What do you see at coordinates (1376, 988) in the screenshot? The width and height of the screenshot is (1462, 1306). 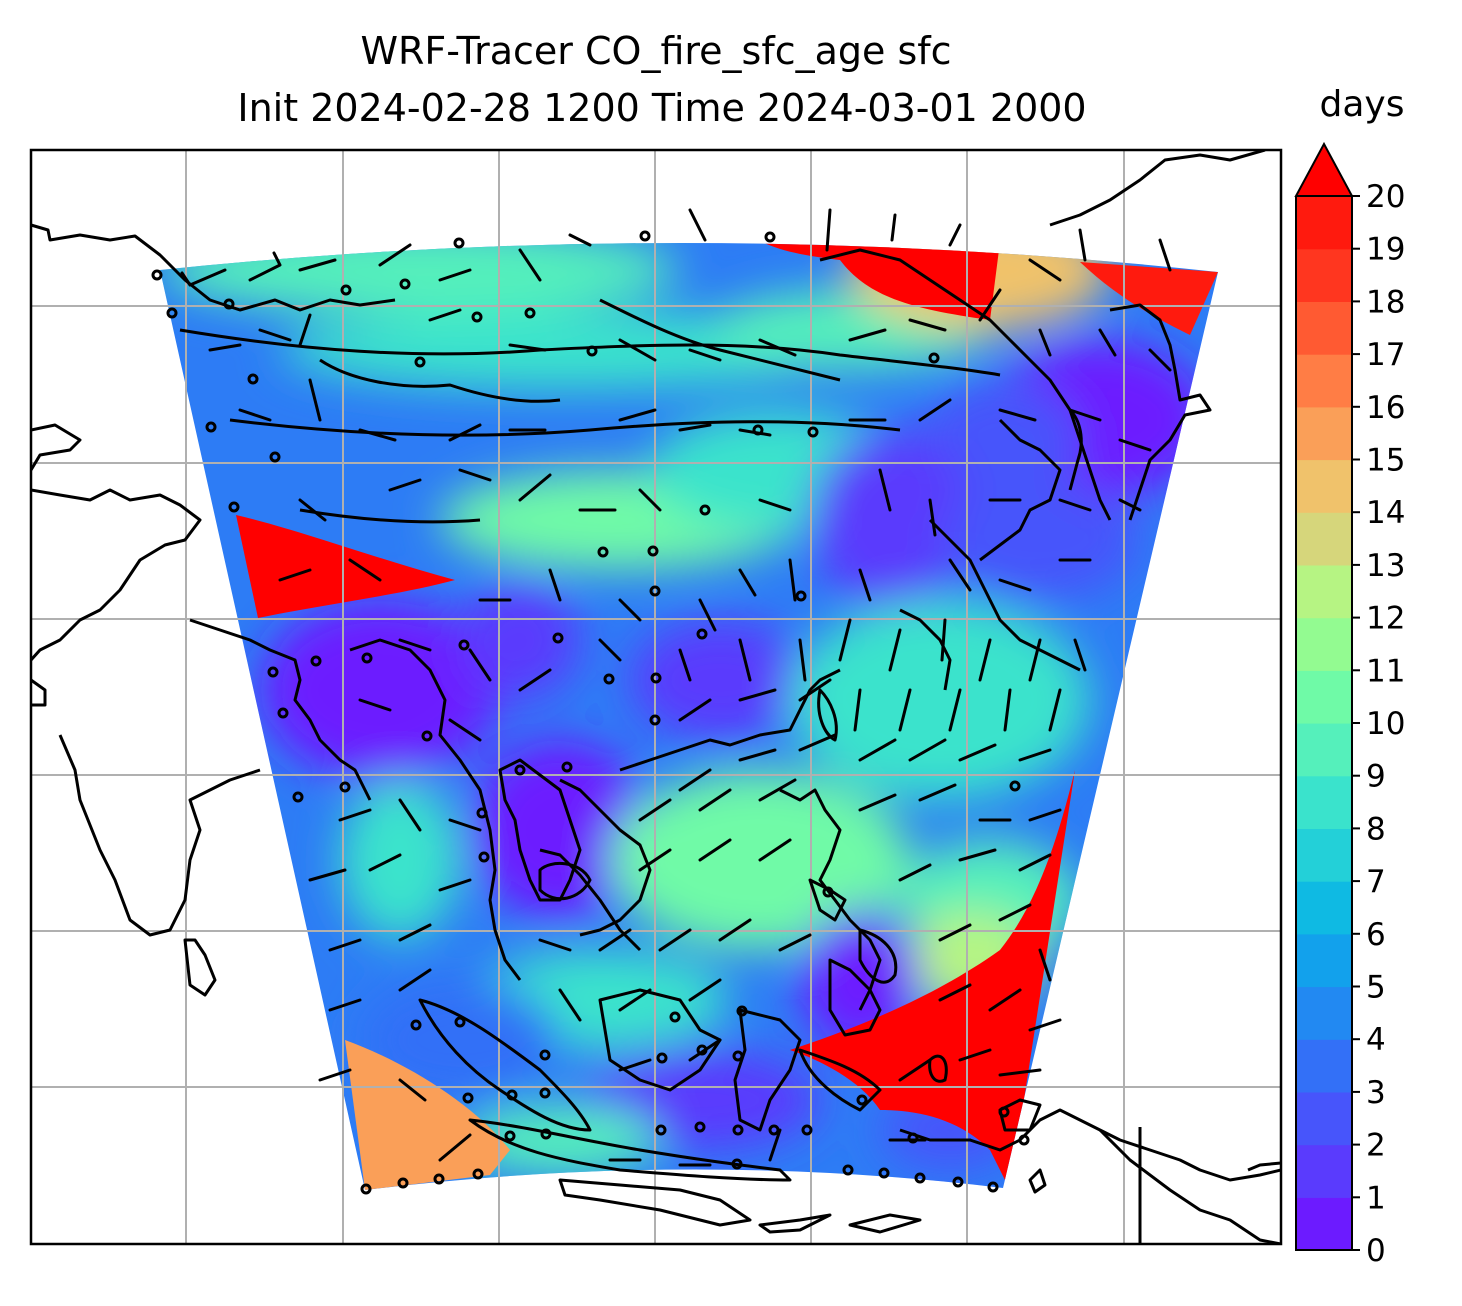 I see `colorbar-tick-label: 5` at bounding box center [1376, 988].